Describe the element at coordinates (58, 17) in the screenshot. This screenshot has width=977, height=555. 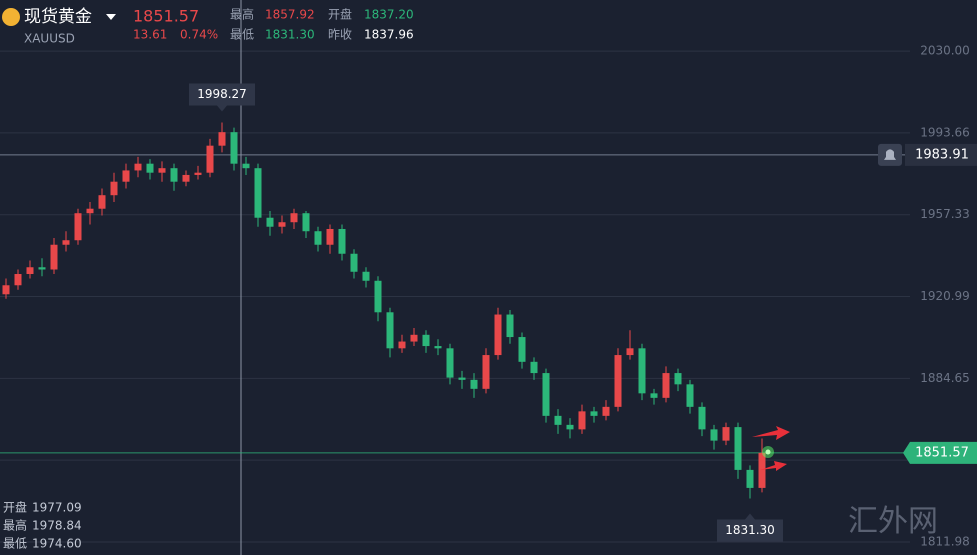
I see `instrument-name: 现货黄金` at that location.